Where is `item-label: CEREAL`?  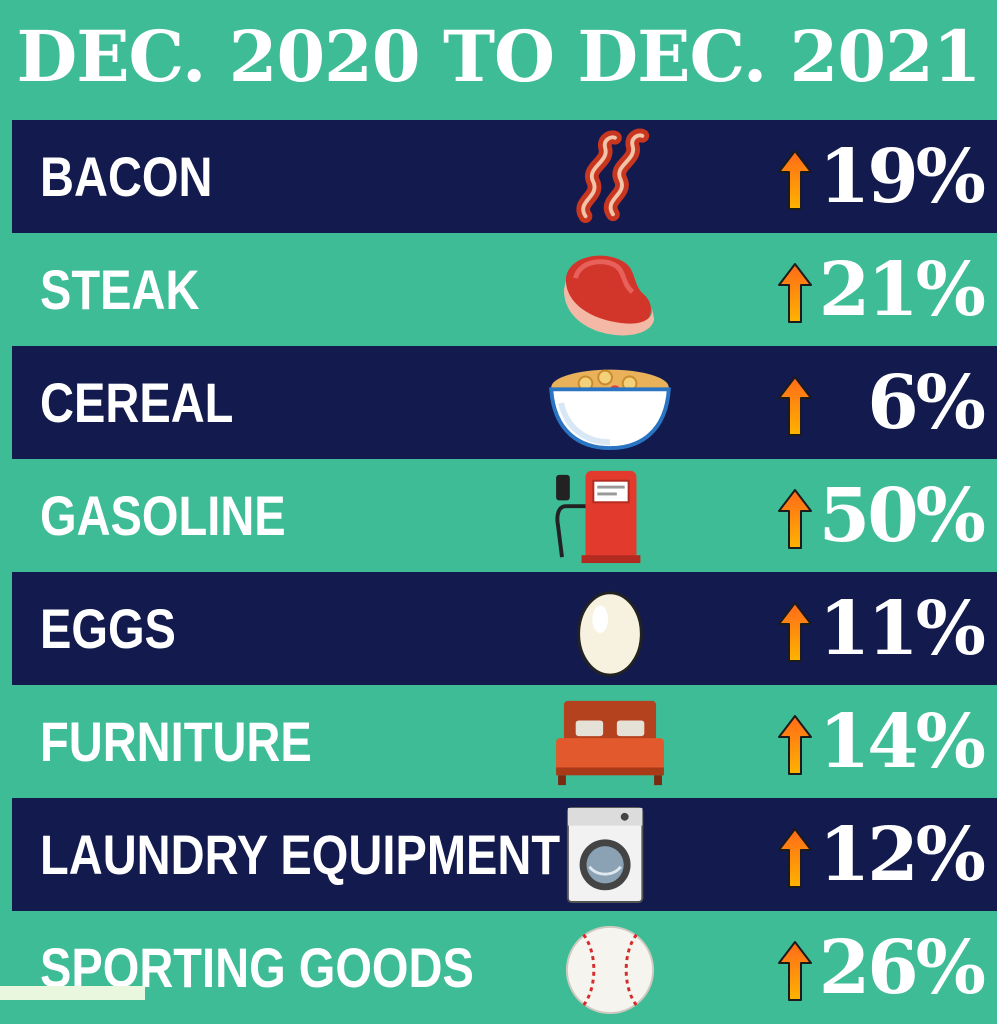
item-label: CEREAL is located at coordinates (137, 402).